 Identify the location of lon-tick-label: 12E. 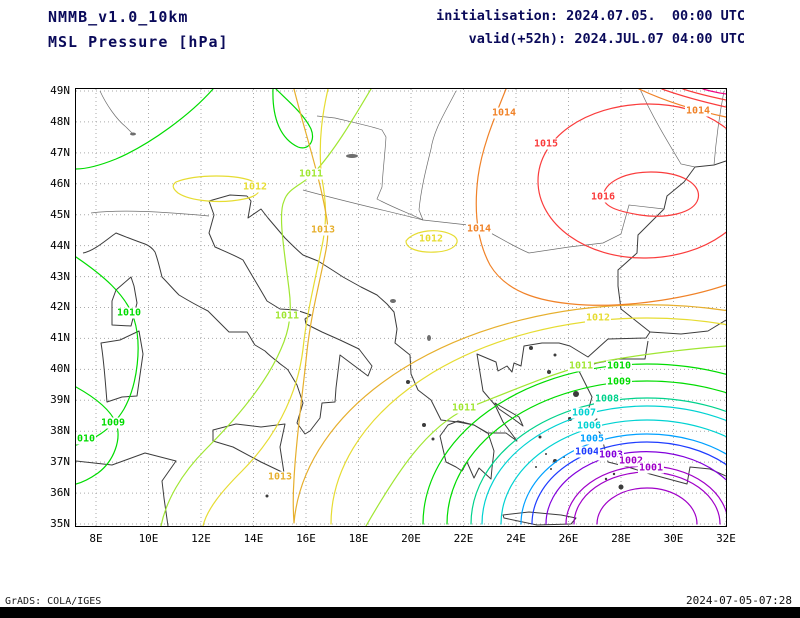
(201, 538).